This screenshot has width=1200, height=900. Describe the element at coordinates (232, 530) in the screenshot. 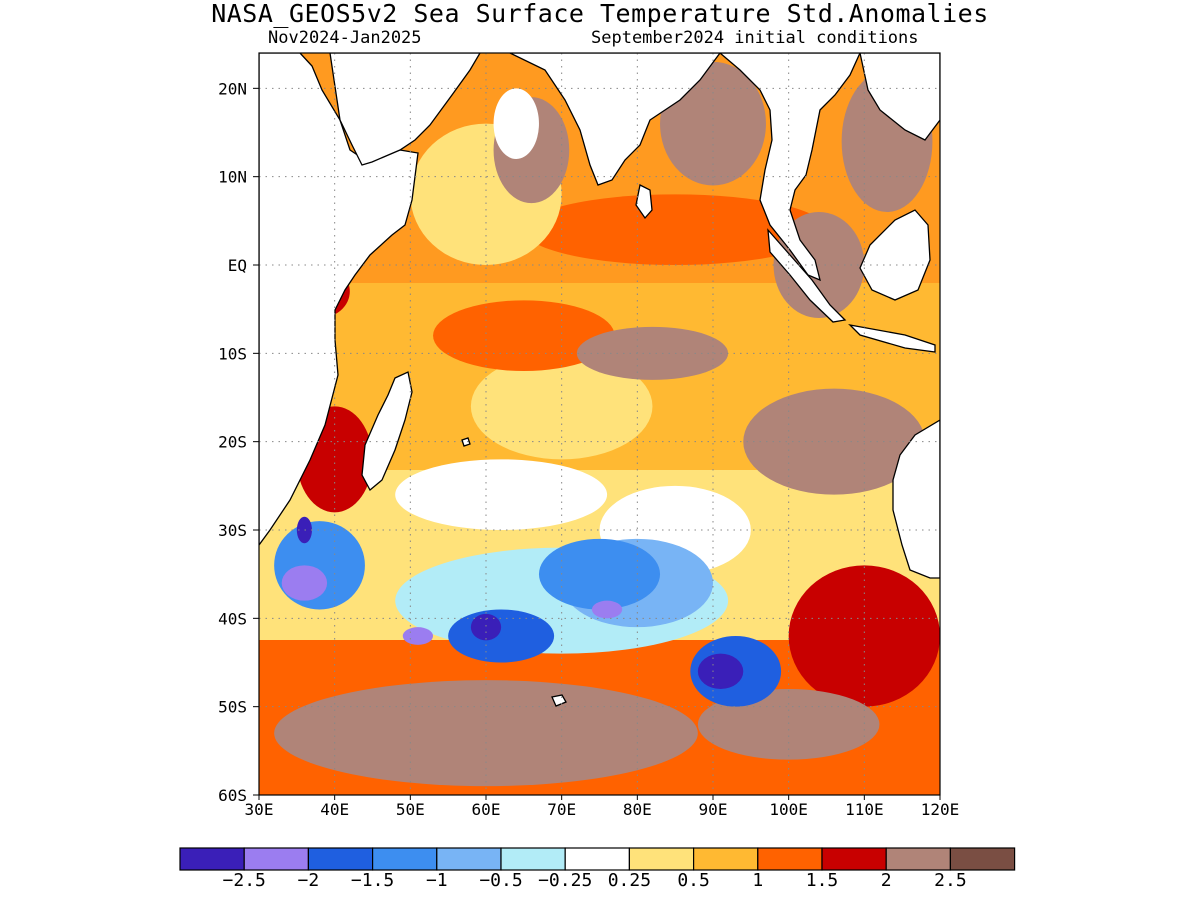

I see `lat-tick-label: 30S` at that location.